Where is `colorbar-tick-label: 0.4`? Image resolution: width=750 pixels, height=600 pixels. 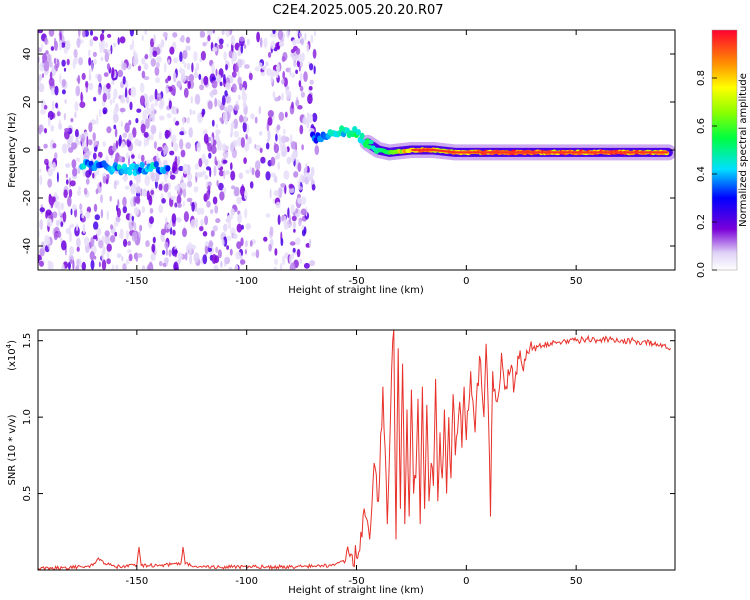
colorbar-tick-label: 0.4 is located at coordinates (701, 174).